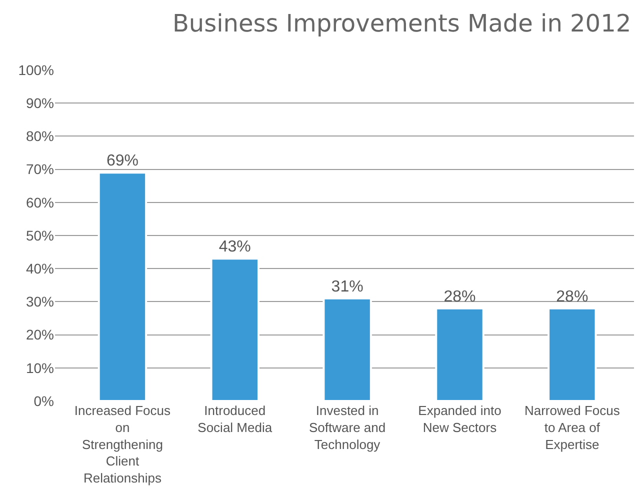 Image resolution: width=644 pixels, height=496 pixels. What do you see at coordinates (123, 444) in the screenshot?
I see `x-tick-label: Increased Focus on Strengthening Client Relationships` at bounding box center [123, 444].